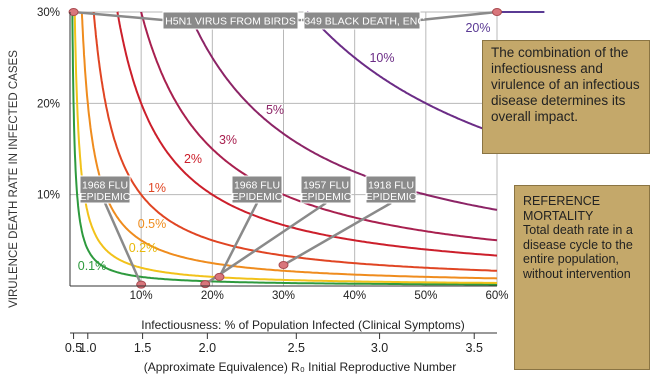  What do you see at coordinates (73, 348) in the screenshot?
I see `r0-tick-label: 0.5` at bounding box center [73, 348].